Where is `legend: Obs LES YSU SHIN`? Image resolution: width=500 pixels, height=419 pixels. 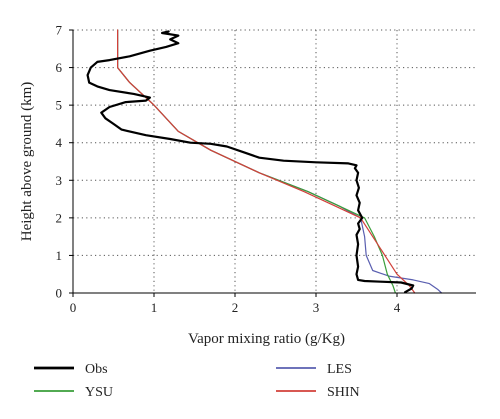
legend: Obs LES YSU SHIN is located at coordinates (197, 381).